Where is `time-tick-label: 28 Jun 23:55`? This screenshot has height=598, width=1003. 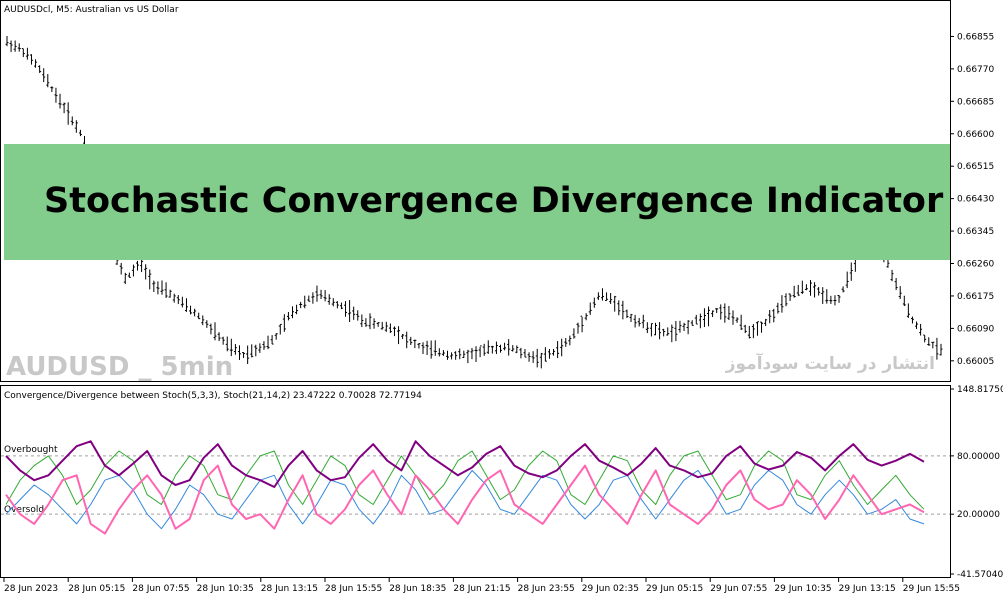 time-tick-label: 28 Jun 23:55 is located at coordinates (546, 589).